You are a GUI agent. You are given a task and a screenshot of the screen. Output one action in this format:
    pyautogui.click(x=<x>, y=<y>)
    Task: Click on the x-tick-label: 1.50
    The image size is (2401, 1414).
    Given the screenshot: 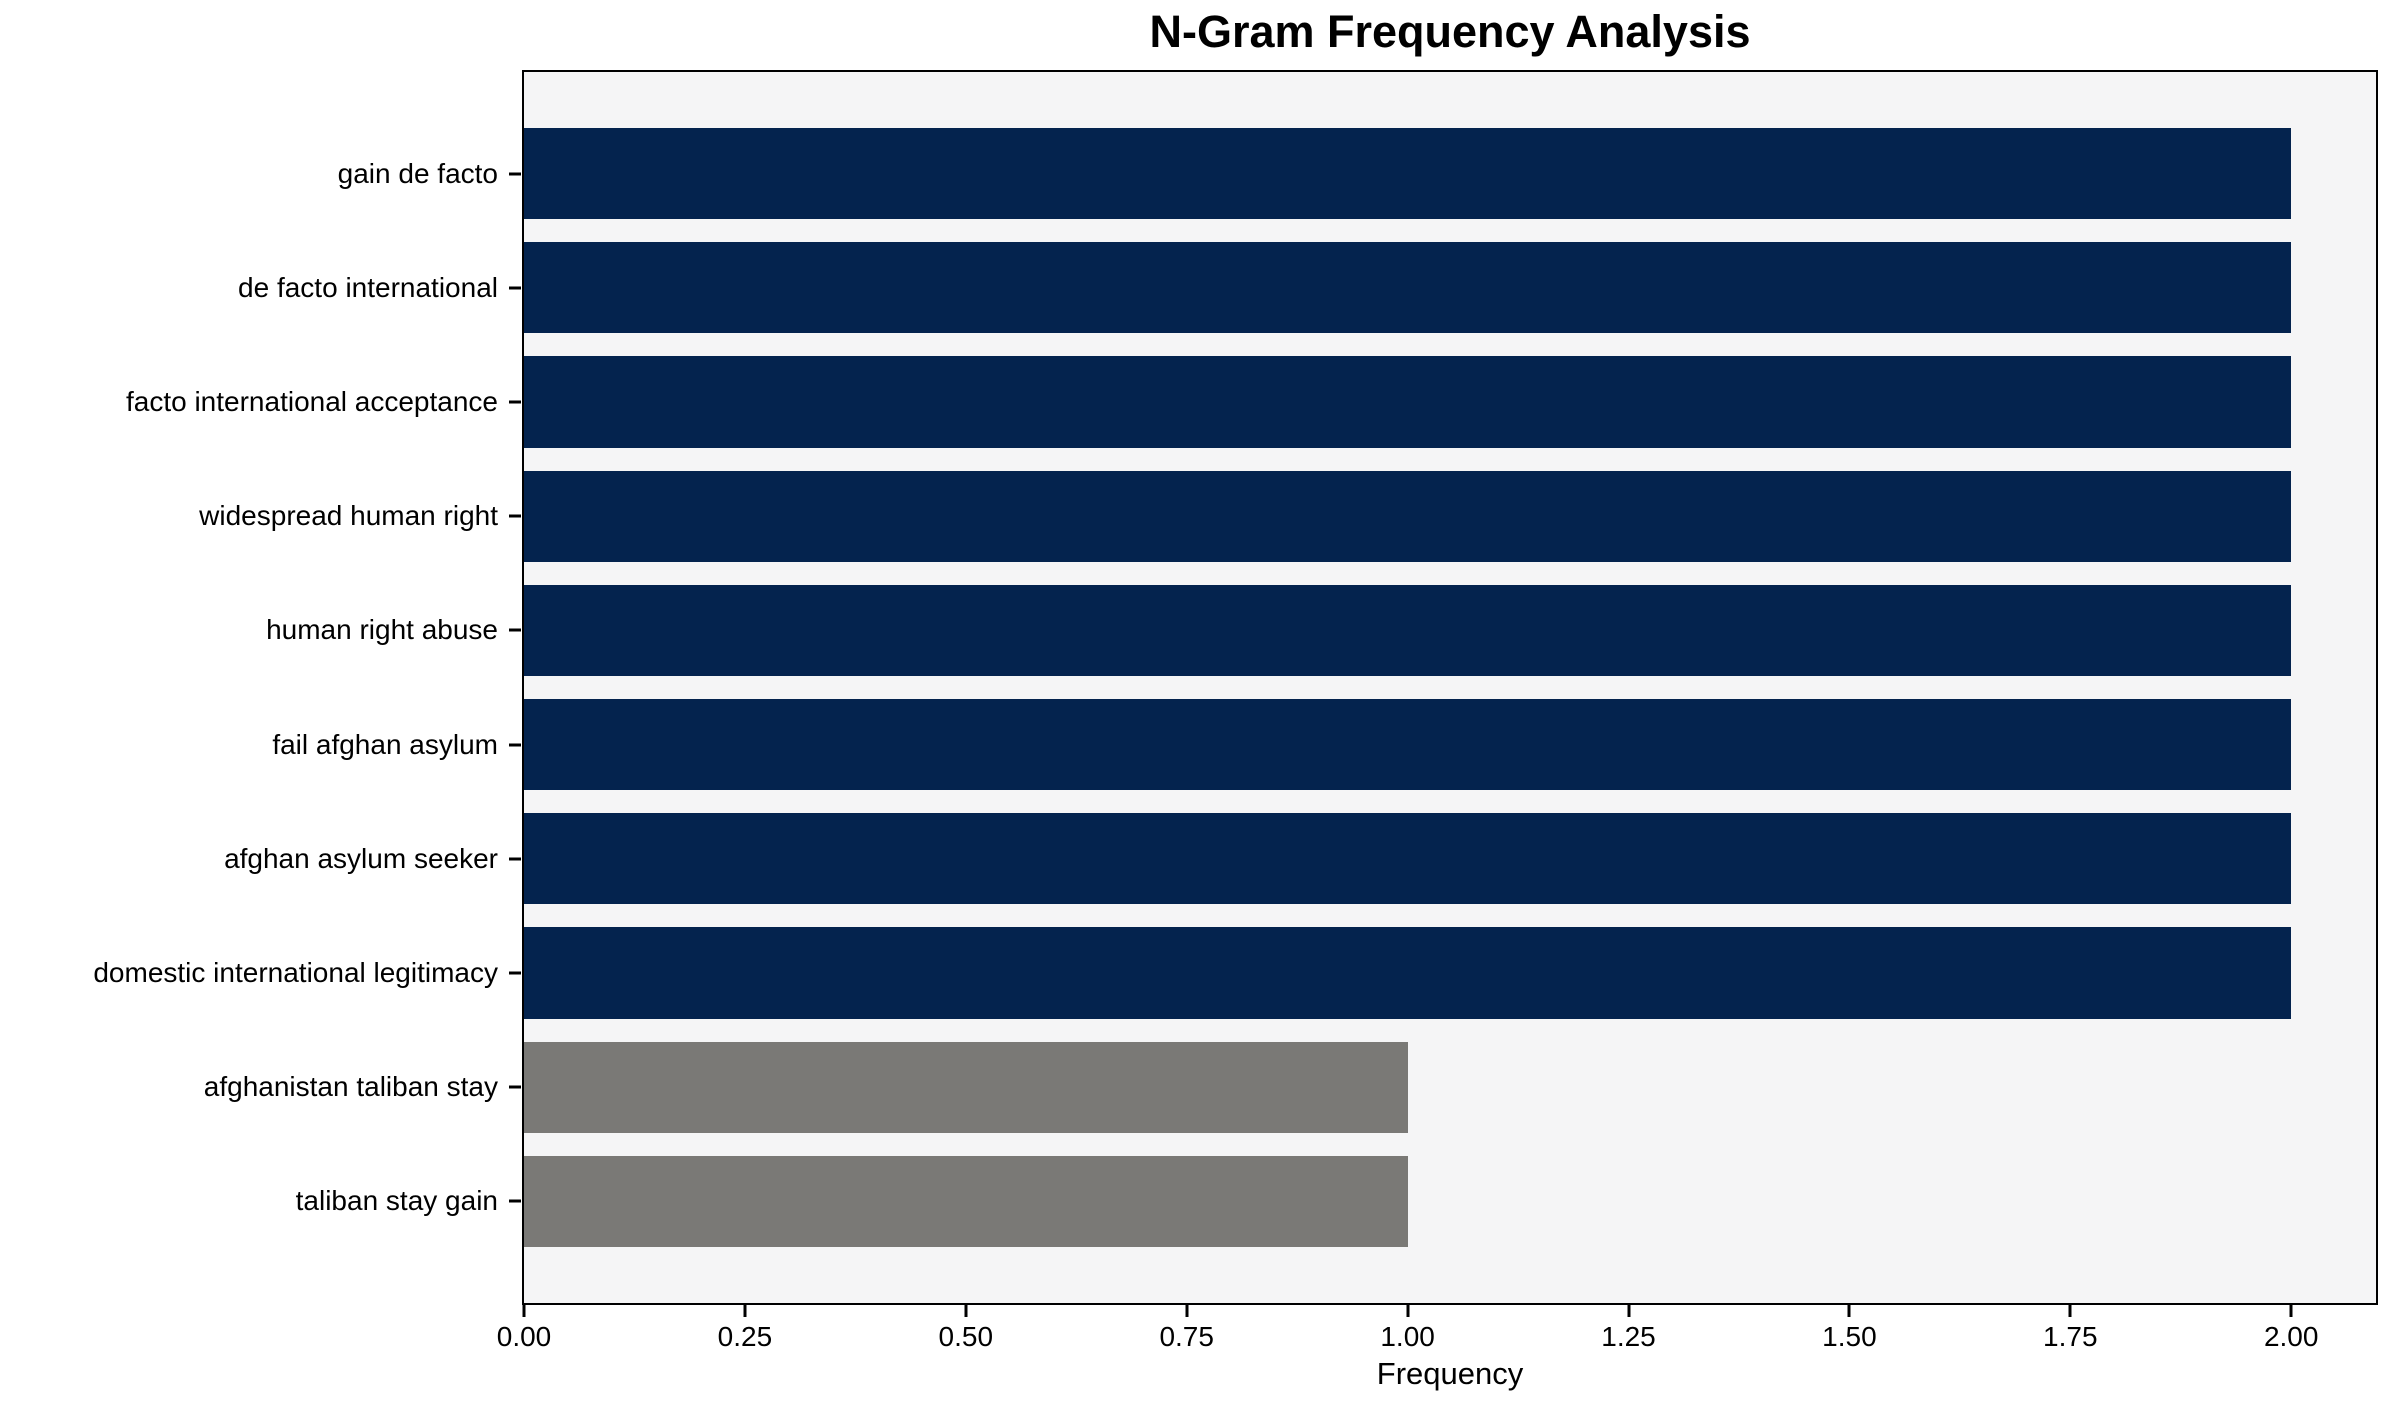 What is the action you would take?
    pyautogui.click(x=1849, y=1336)
    